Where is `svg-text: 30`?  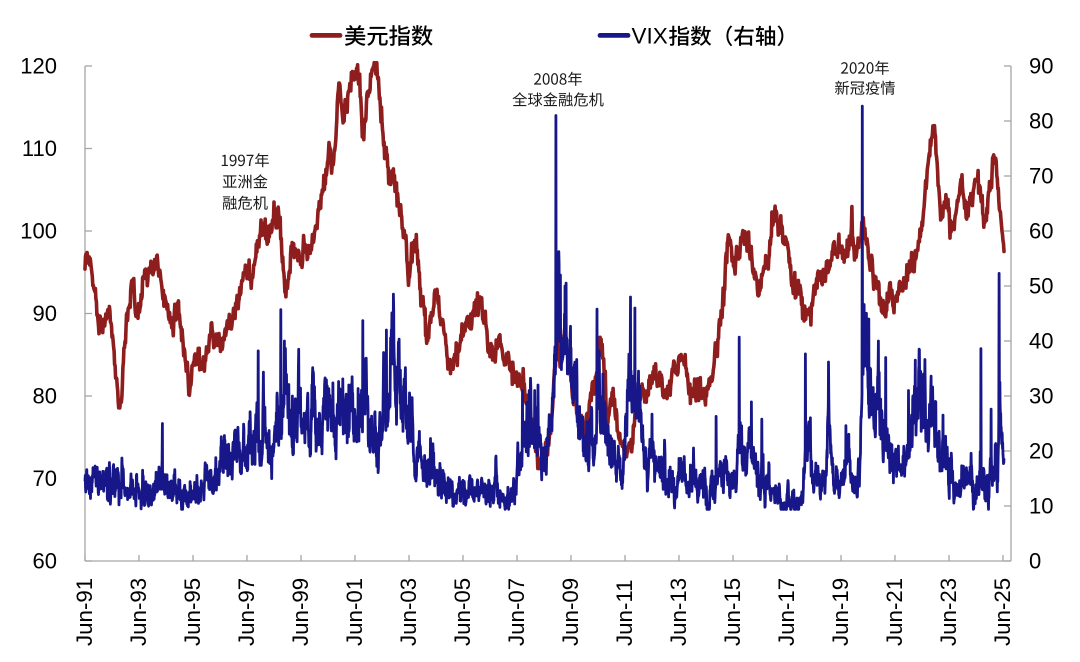
svg-text: 30 is located at coordinates (1041, 396).